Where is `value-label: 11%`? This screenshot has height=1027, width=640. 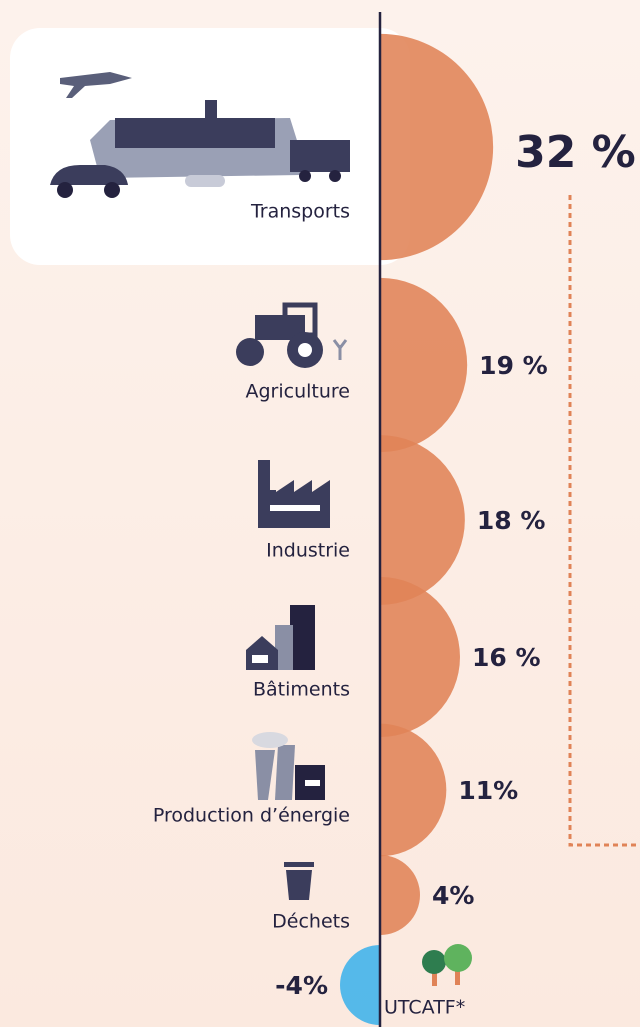
value-label: 11% is located at coordinates (488, 790).